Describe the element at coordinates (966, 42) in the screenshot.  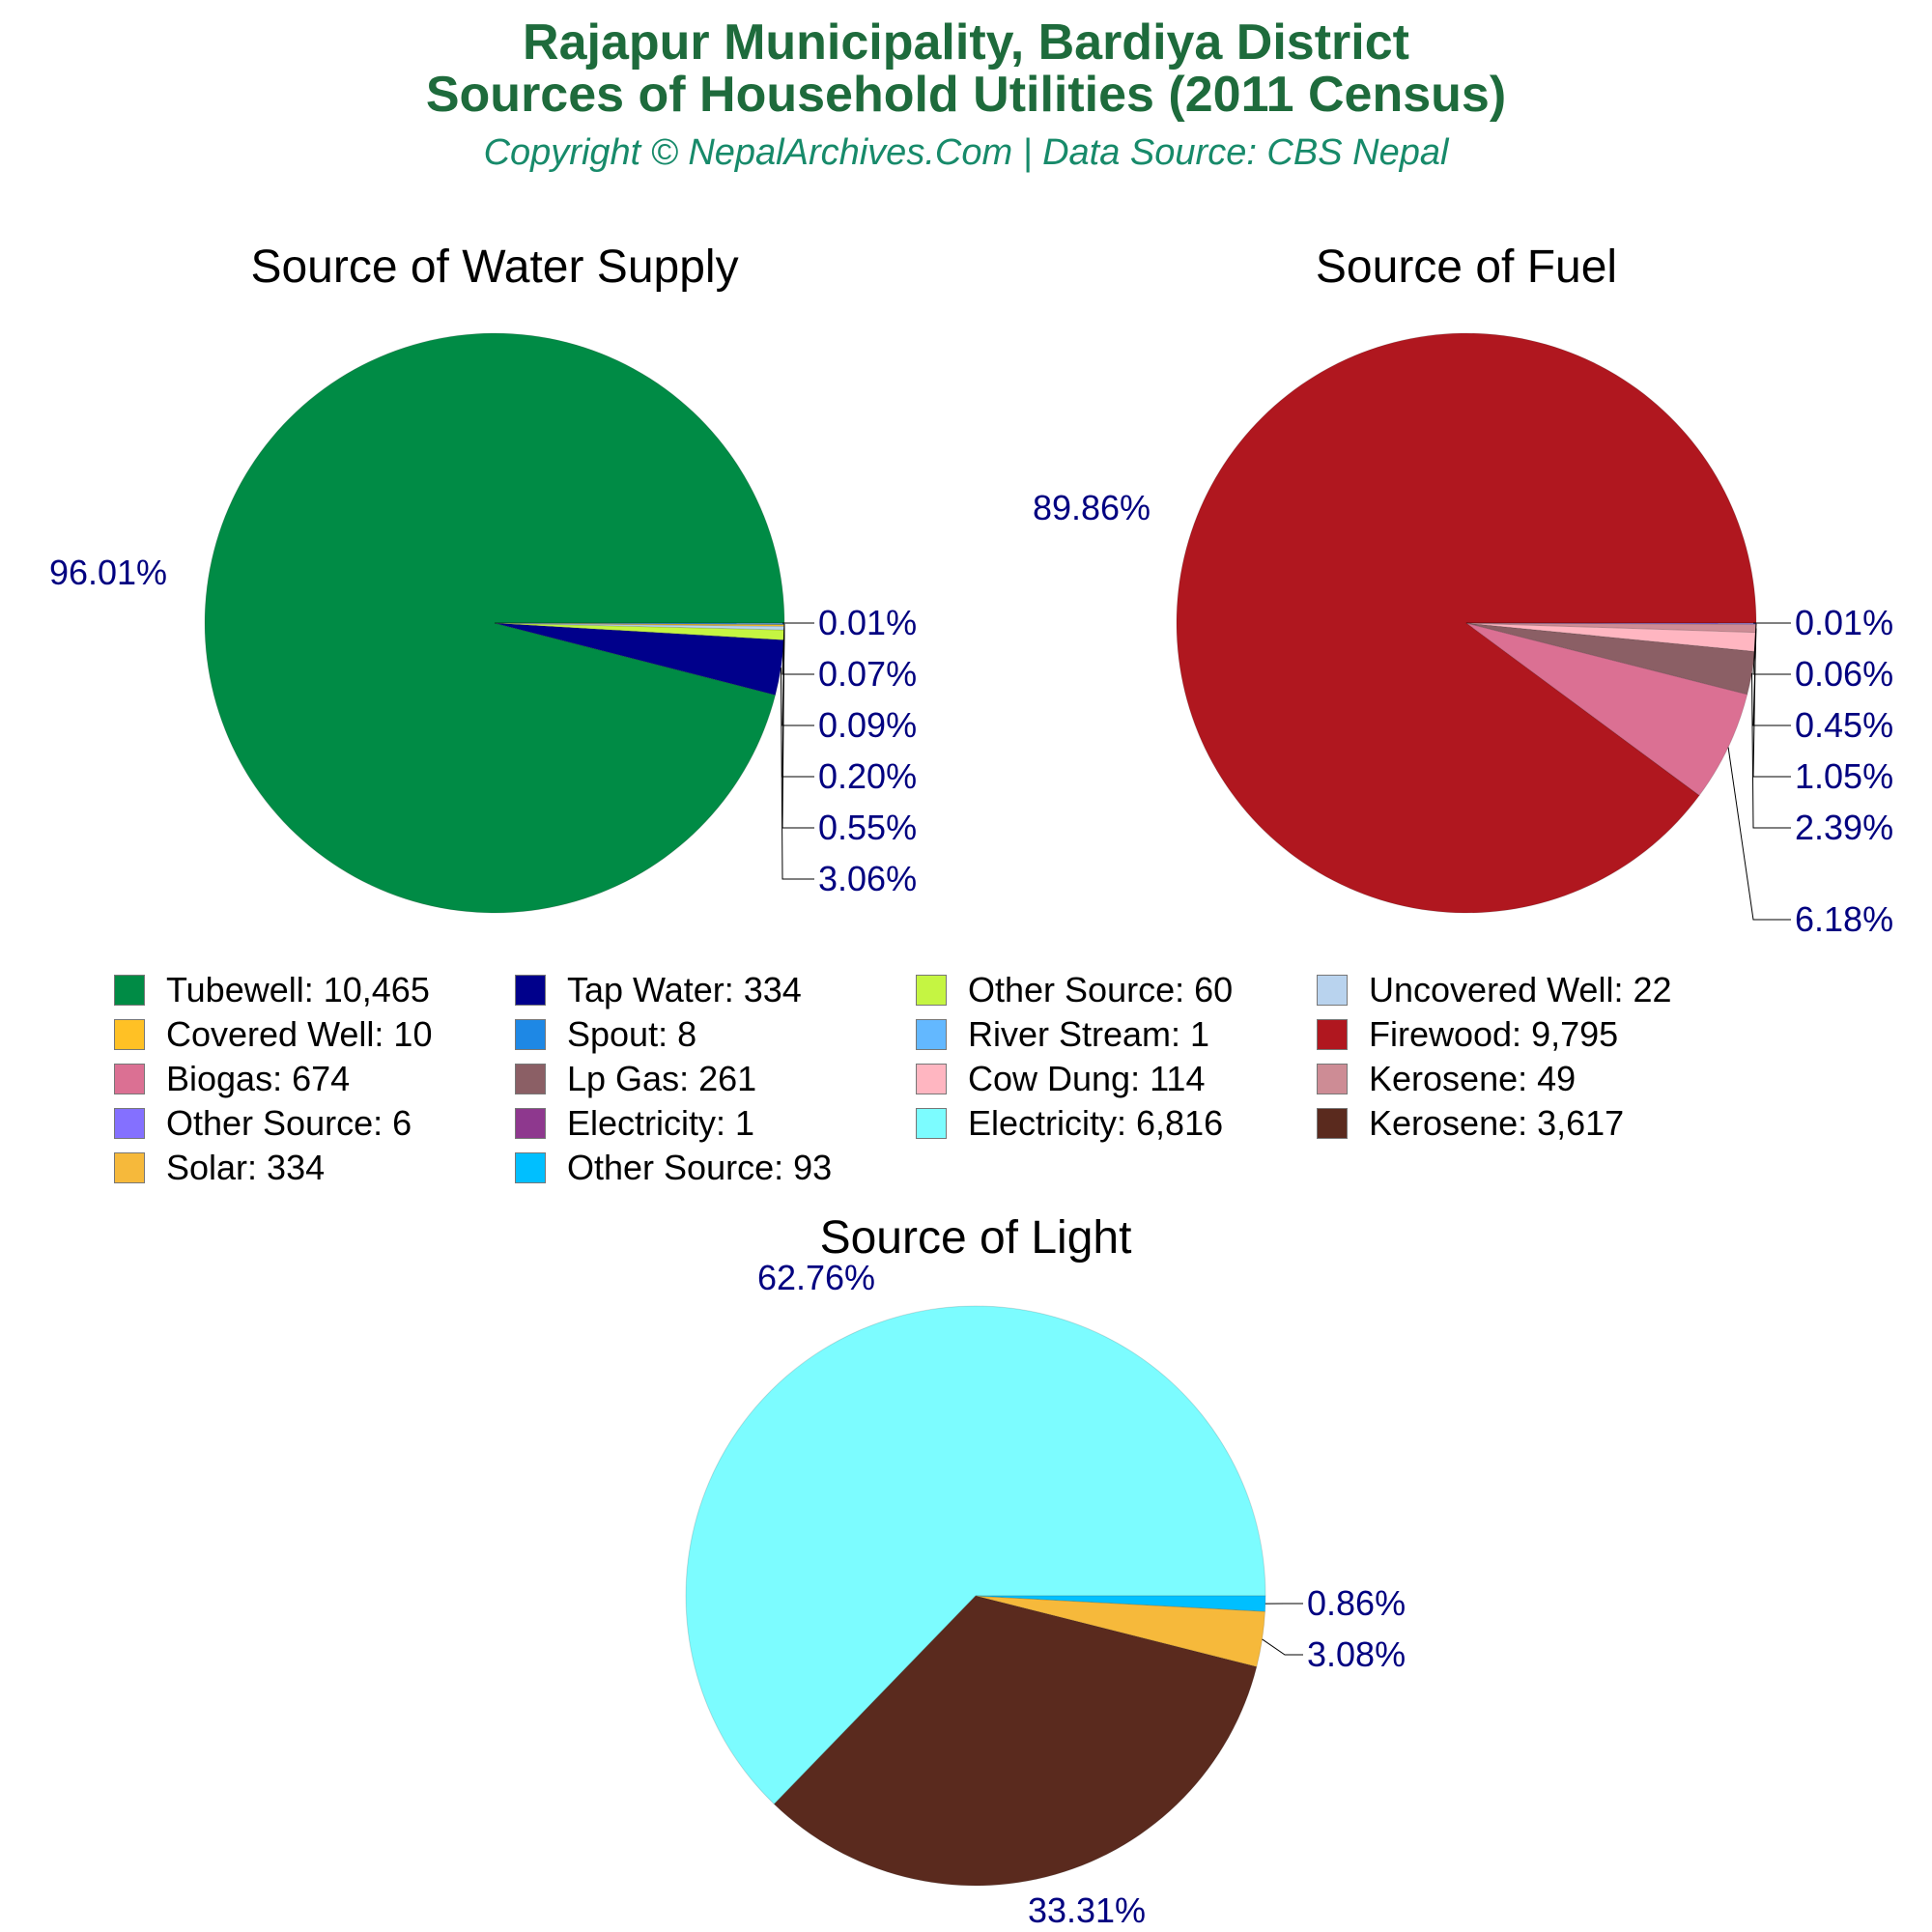
I see `chart-title-line1: Rajapur Municipality, Bardiya District` at that location.